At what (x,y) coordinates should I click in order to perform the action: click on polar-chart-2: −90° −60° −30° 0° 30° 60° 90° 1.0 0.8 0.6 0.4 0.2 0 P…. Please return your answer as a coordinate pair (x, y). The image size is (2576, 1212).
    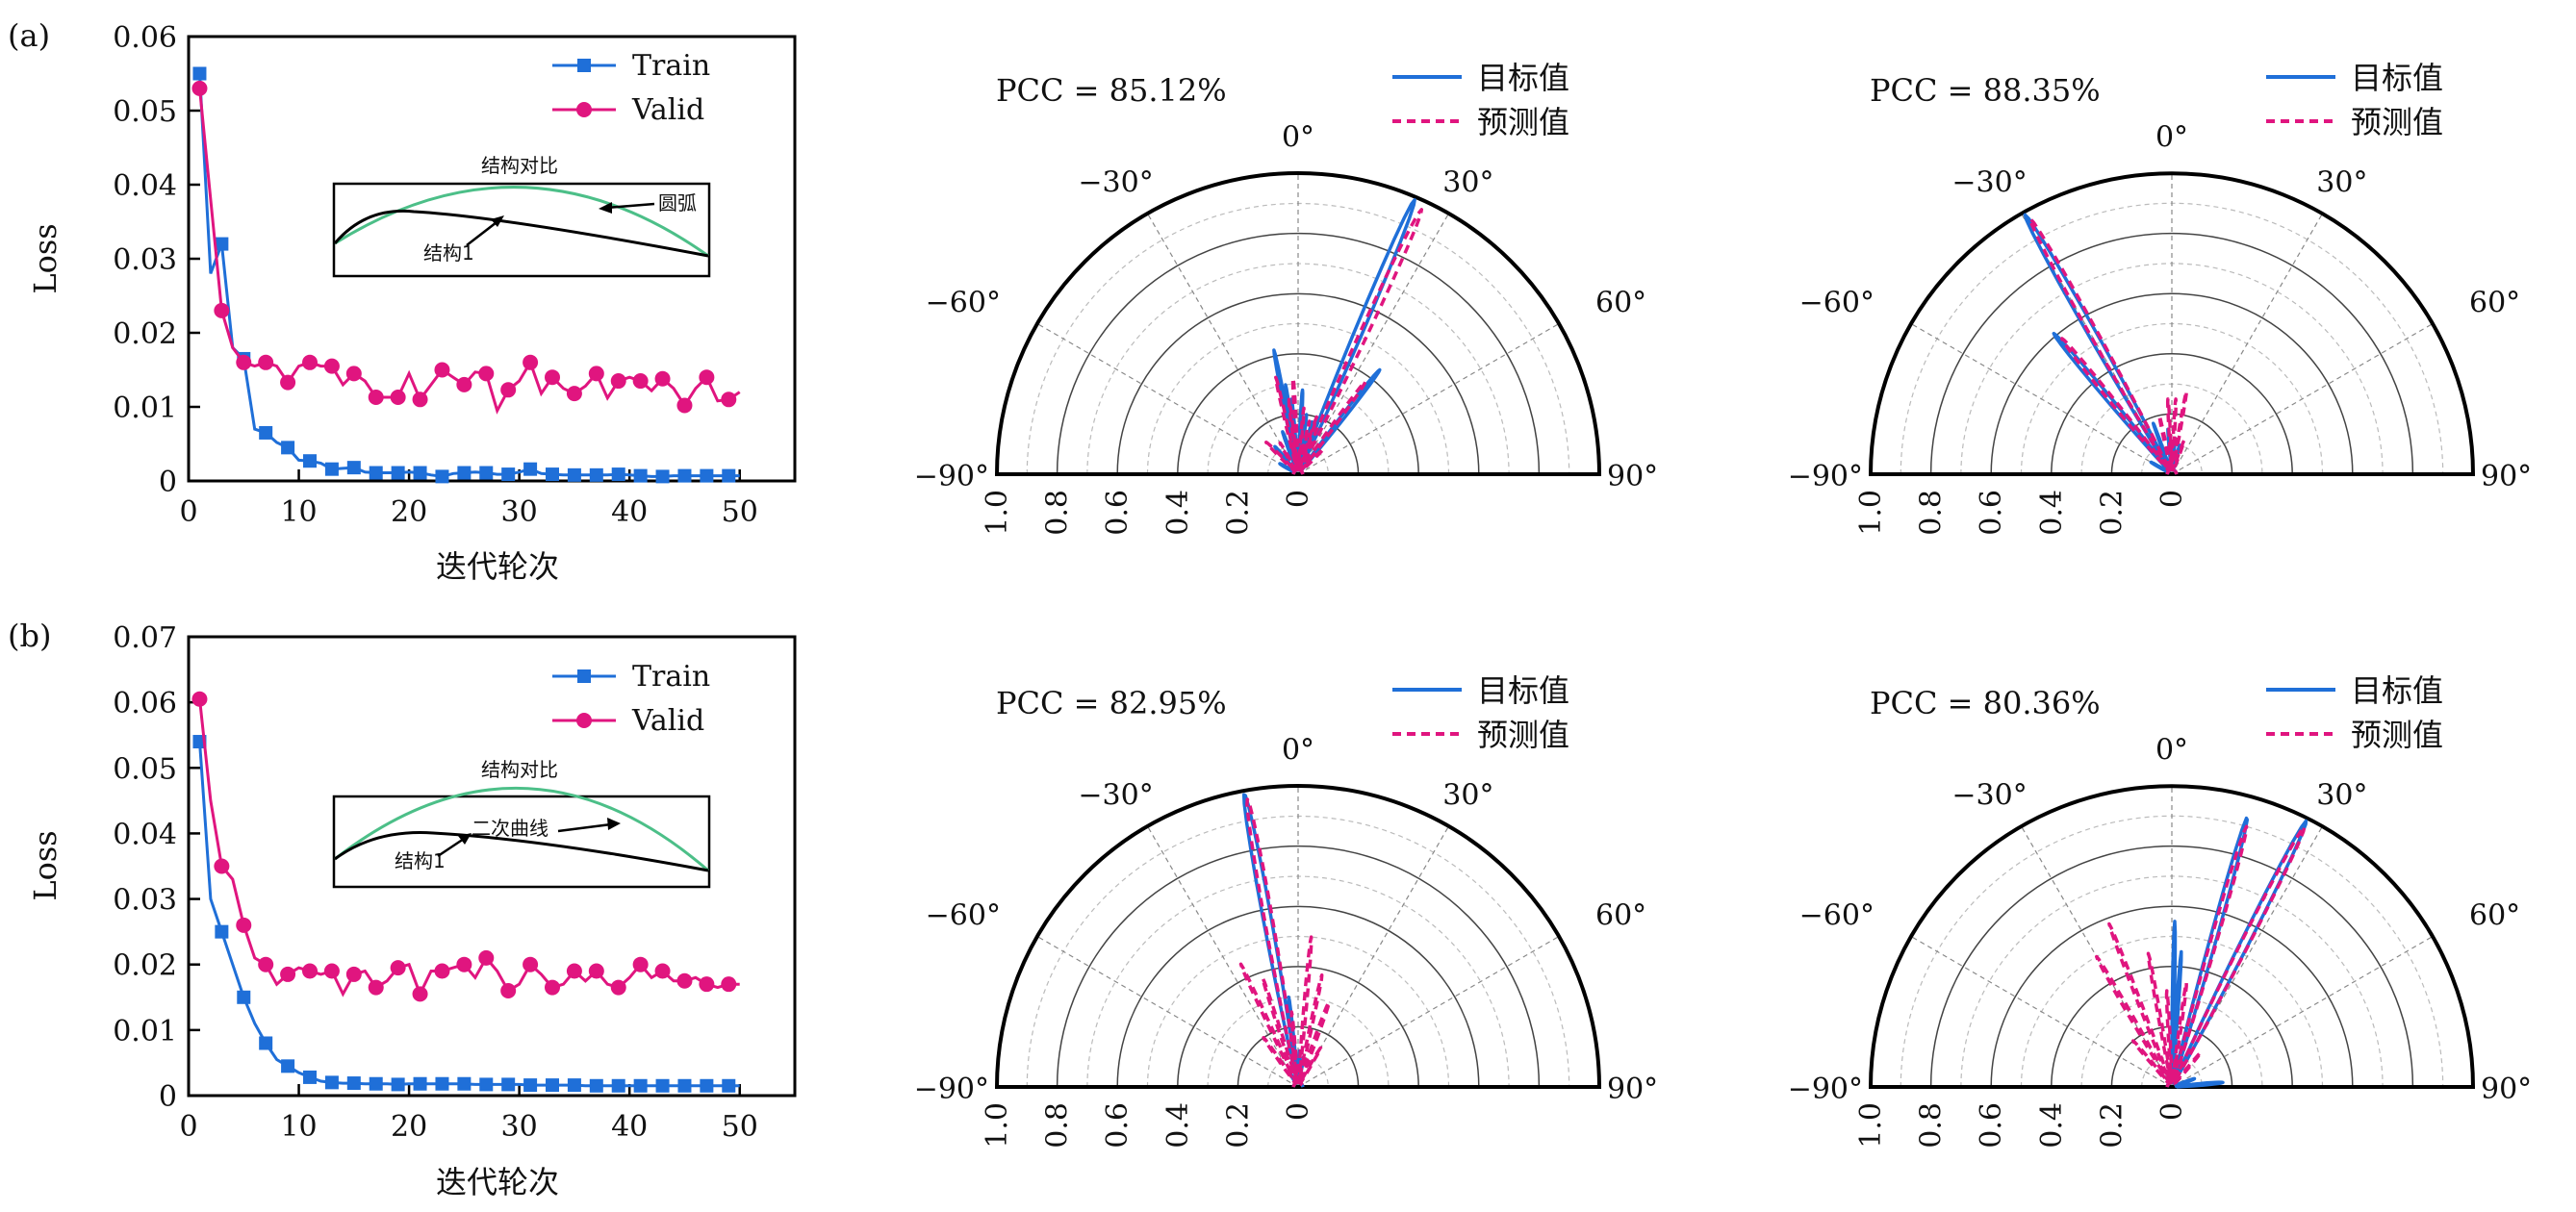
    Looking at the image, I should click on (2160, 298).